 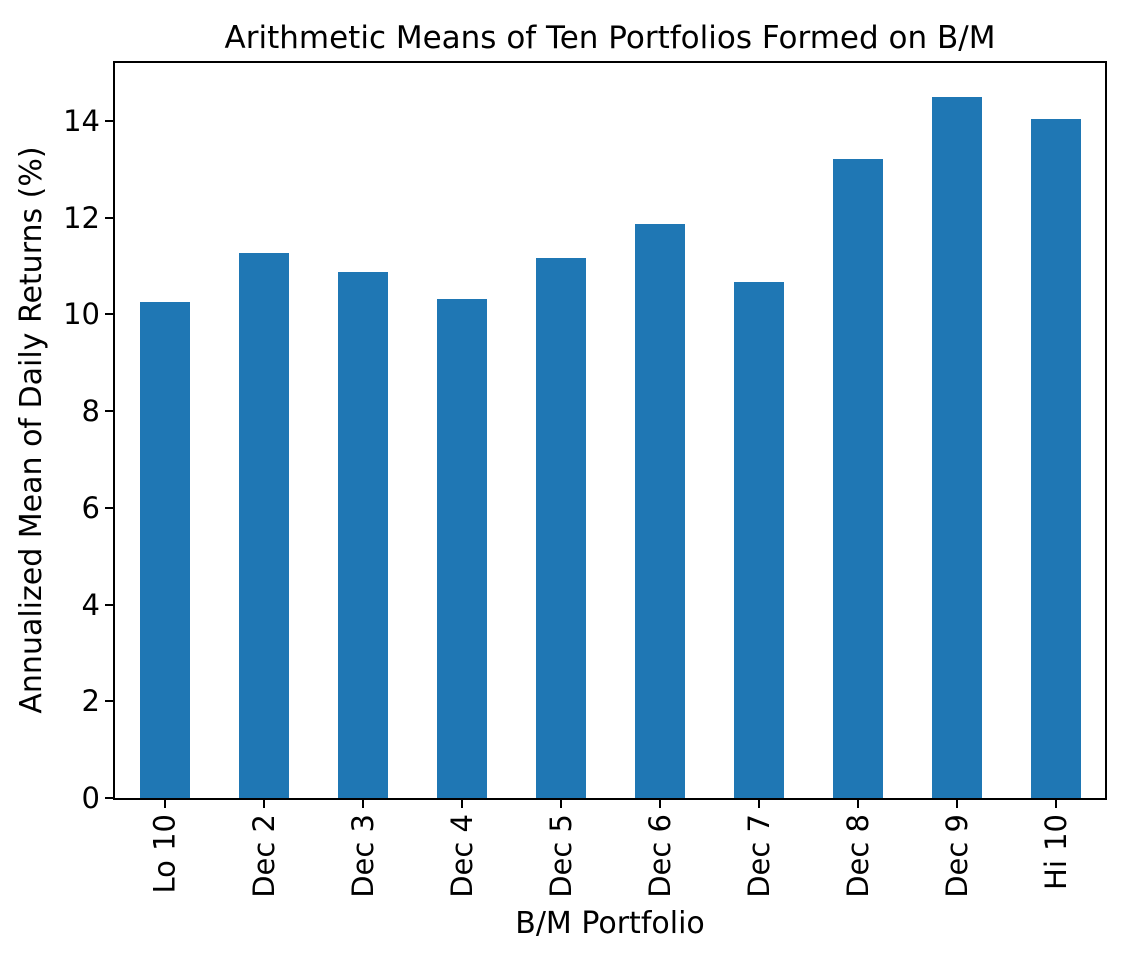 I want to click on x-axis-label: B/M Portfolio, so click(x=610, y=923).